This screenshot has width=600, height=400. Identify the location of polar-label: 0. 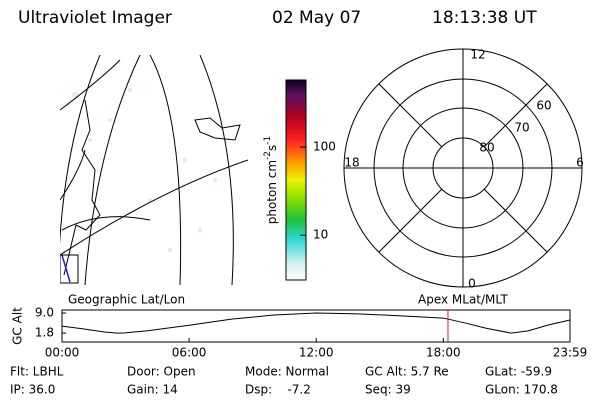
(472, 284).